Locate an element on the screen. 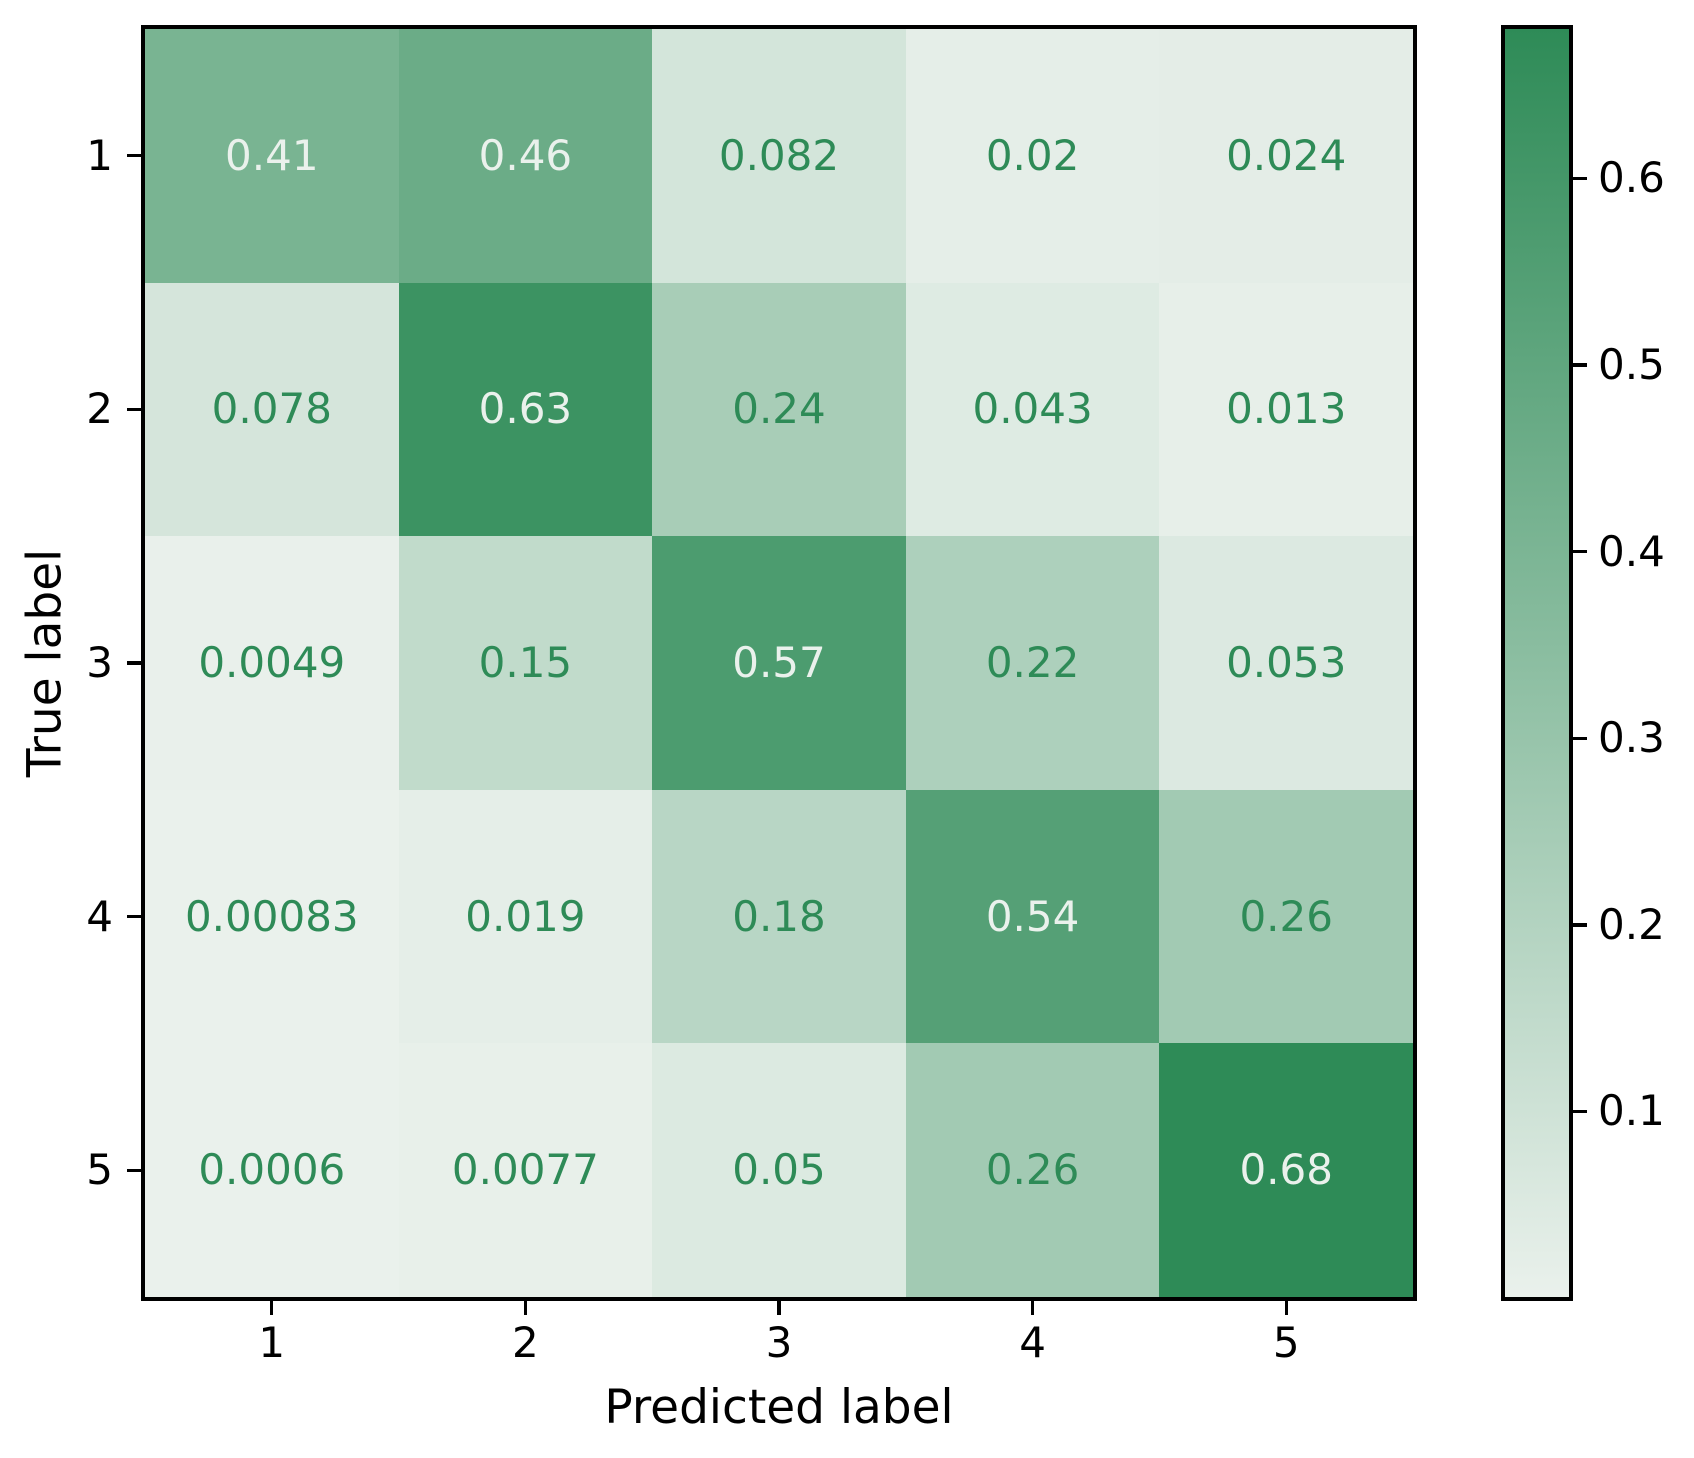  cell-value: 0.078 is located at coordinates (271, 409).